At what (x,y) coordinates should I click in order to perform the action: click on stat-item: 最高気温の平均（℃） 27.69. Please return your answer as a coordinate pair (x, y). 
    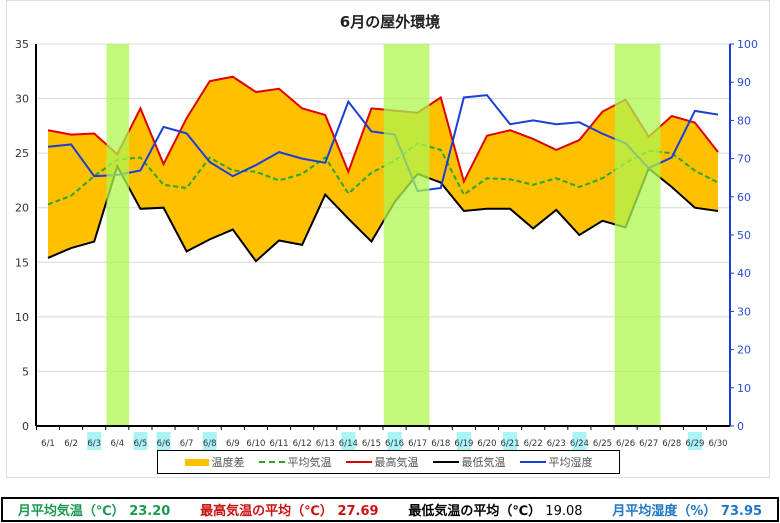
    Looking at the image, I should click on (289, 509).